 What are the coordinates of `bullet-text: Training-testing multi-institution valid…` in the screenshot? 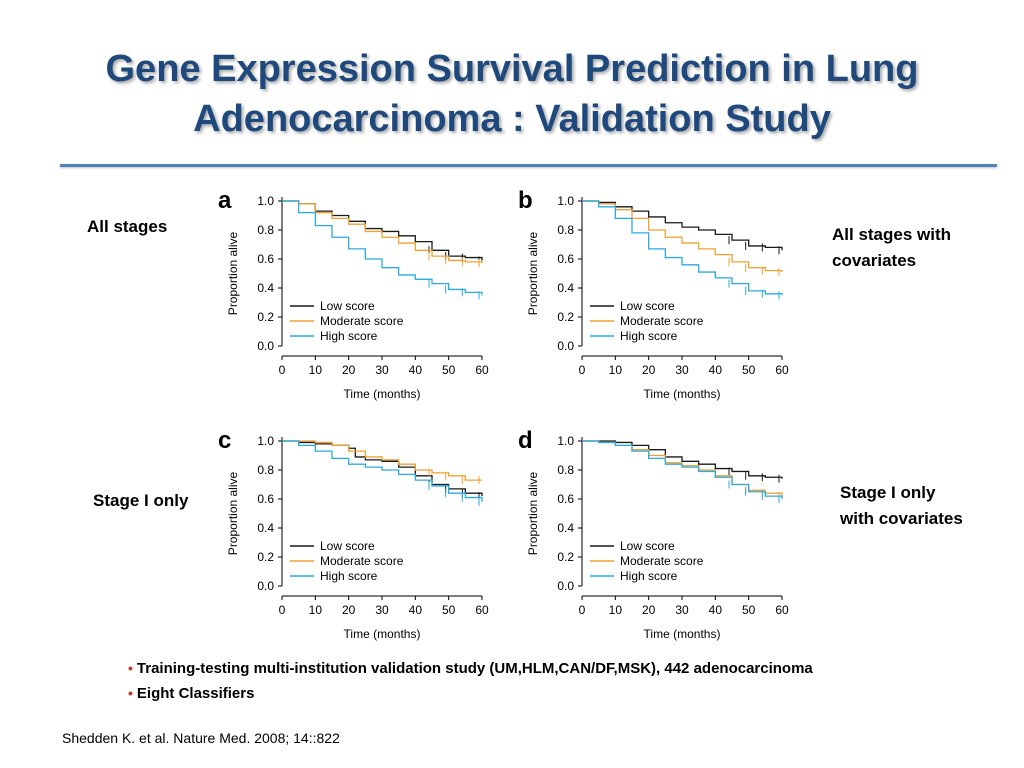 It's located at (474, 668).